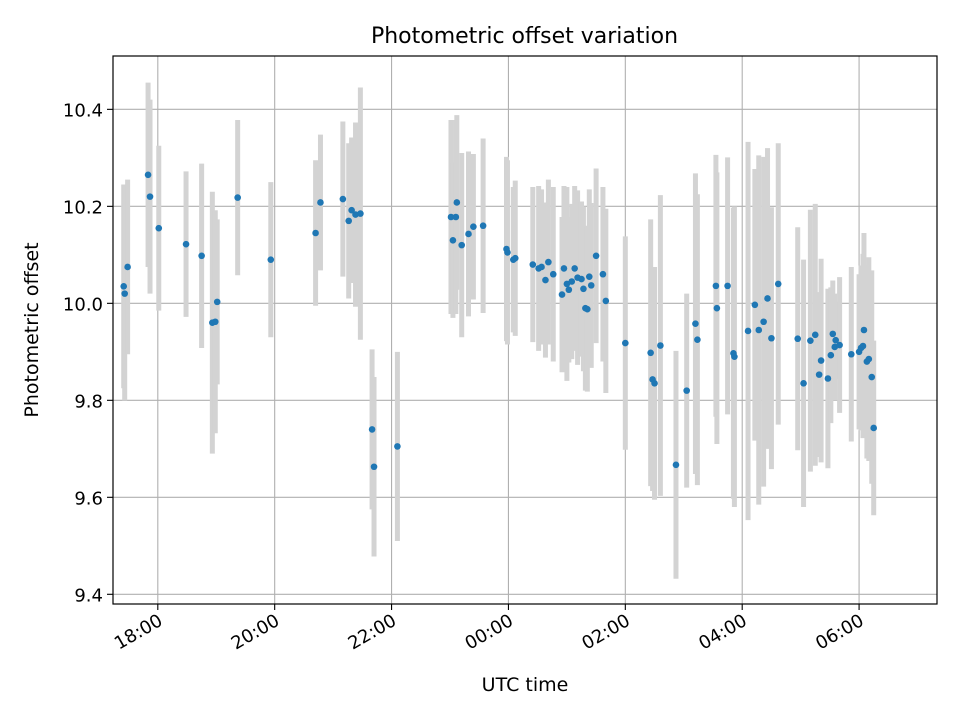 This screenshot has width=960, height=724. What do you see at coordinates (88, 498) in the screenshot?
I see `y-tick-label: 9.6` at bounding box center [88, 498].